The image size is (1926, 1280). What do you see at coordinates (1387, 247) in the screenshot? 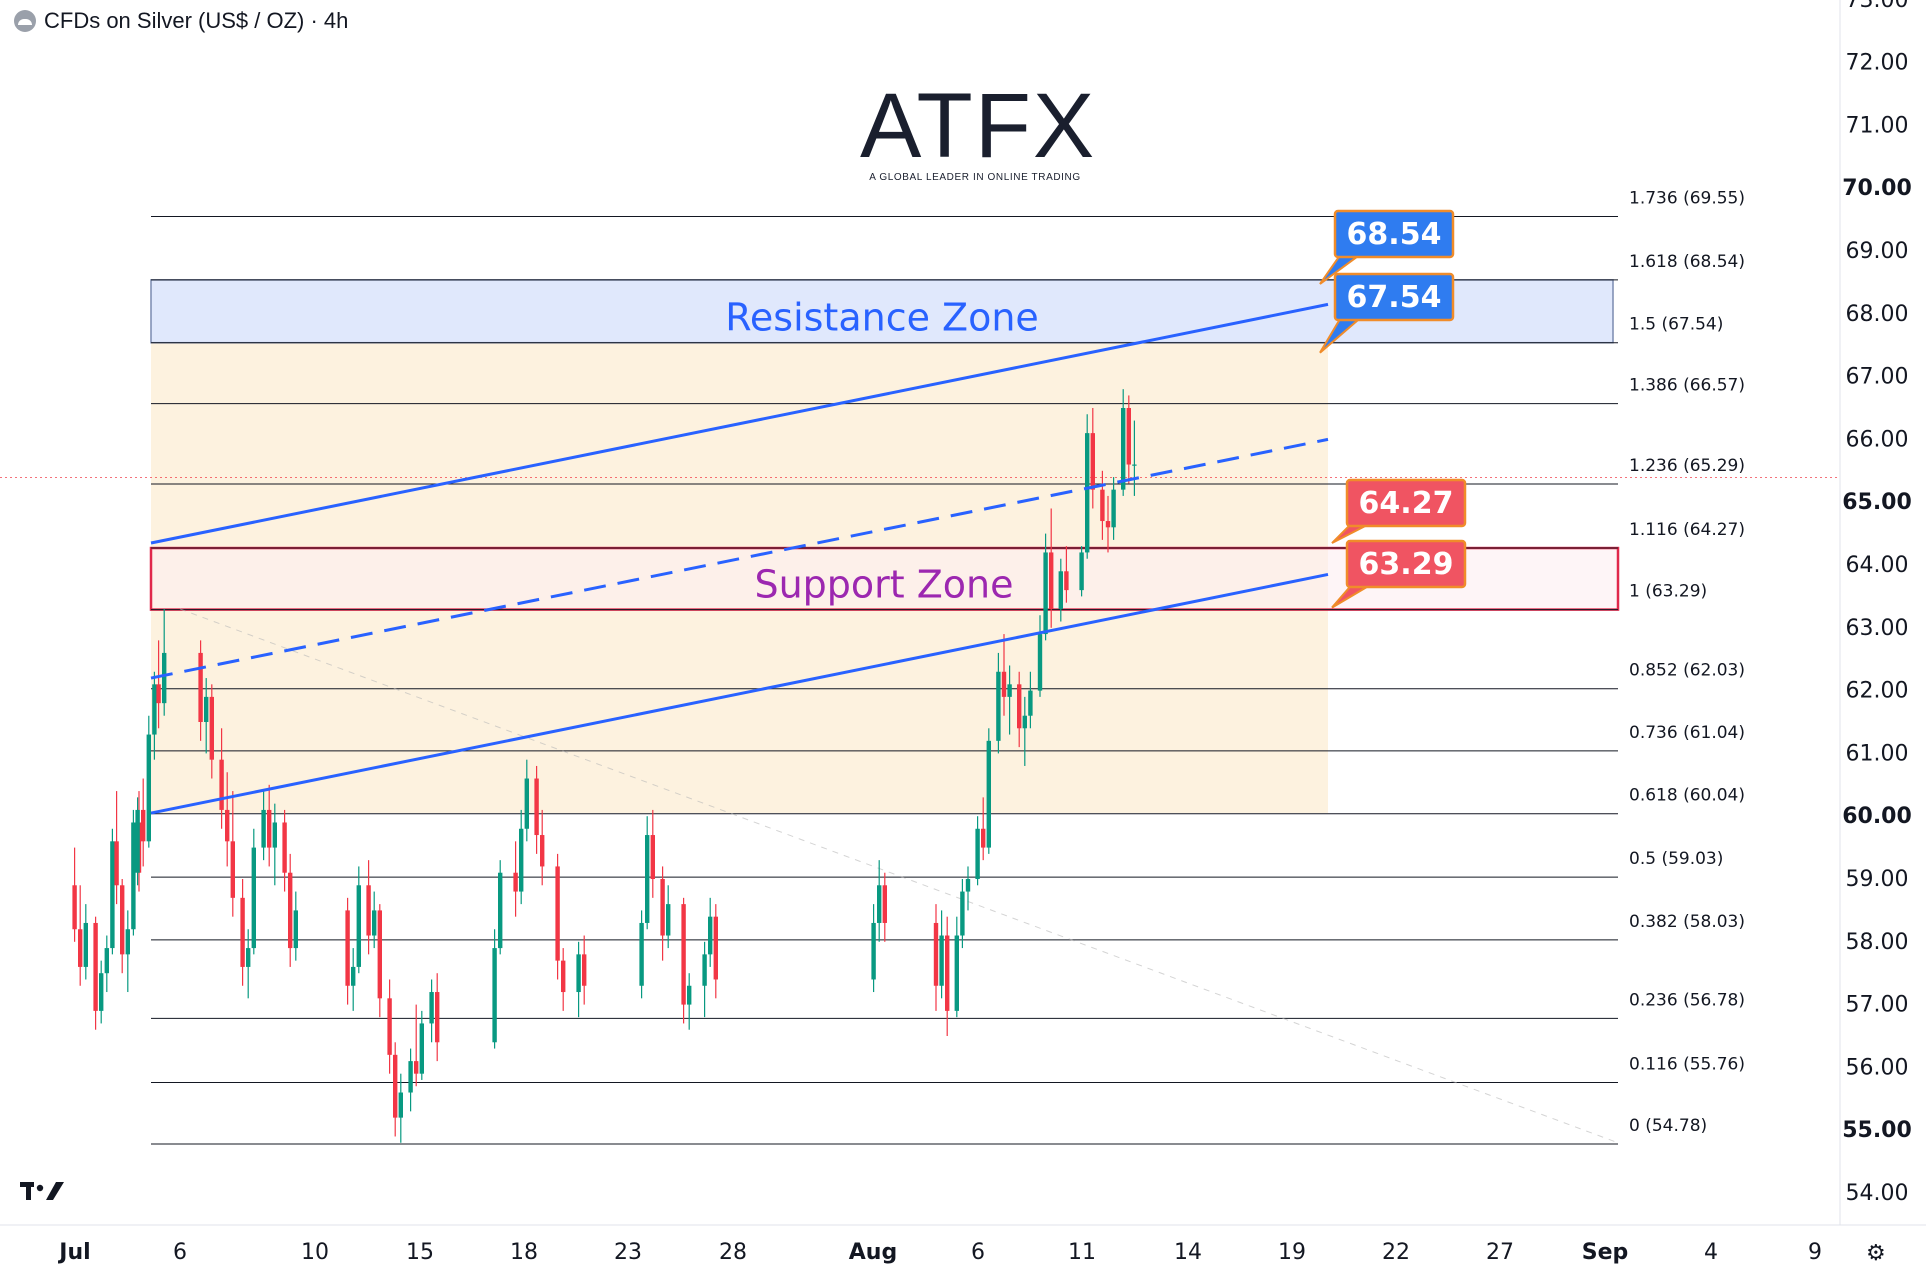
I see `price-callout-68-54: 68.54` at bounding box center [1387, 247].